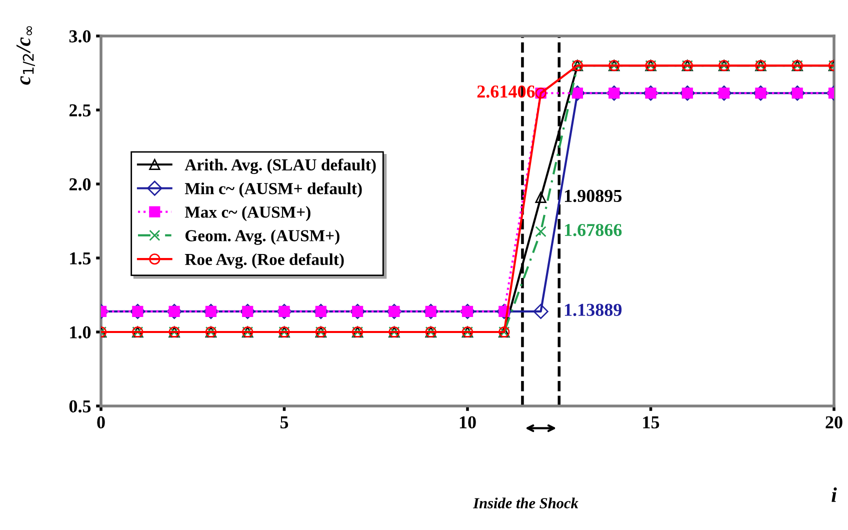  Describe the element at coordinates (593, 196) in the screenshot. I see `data-label: 1.90895` at that location.